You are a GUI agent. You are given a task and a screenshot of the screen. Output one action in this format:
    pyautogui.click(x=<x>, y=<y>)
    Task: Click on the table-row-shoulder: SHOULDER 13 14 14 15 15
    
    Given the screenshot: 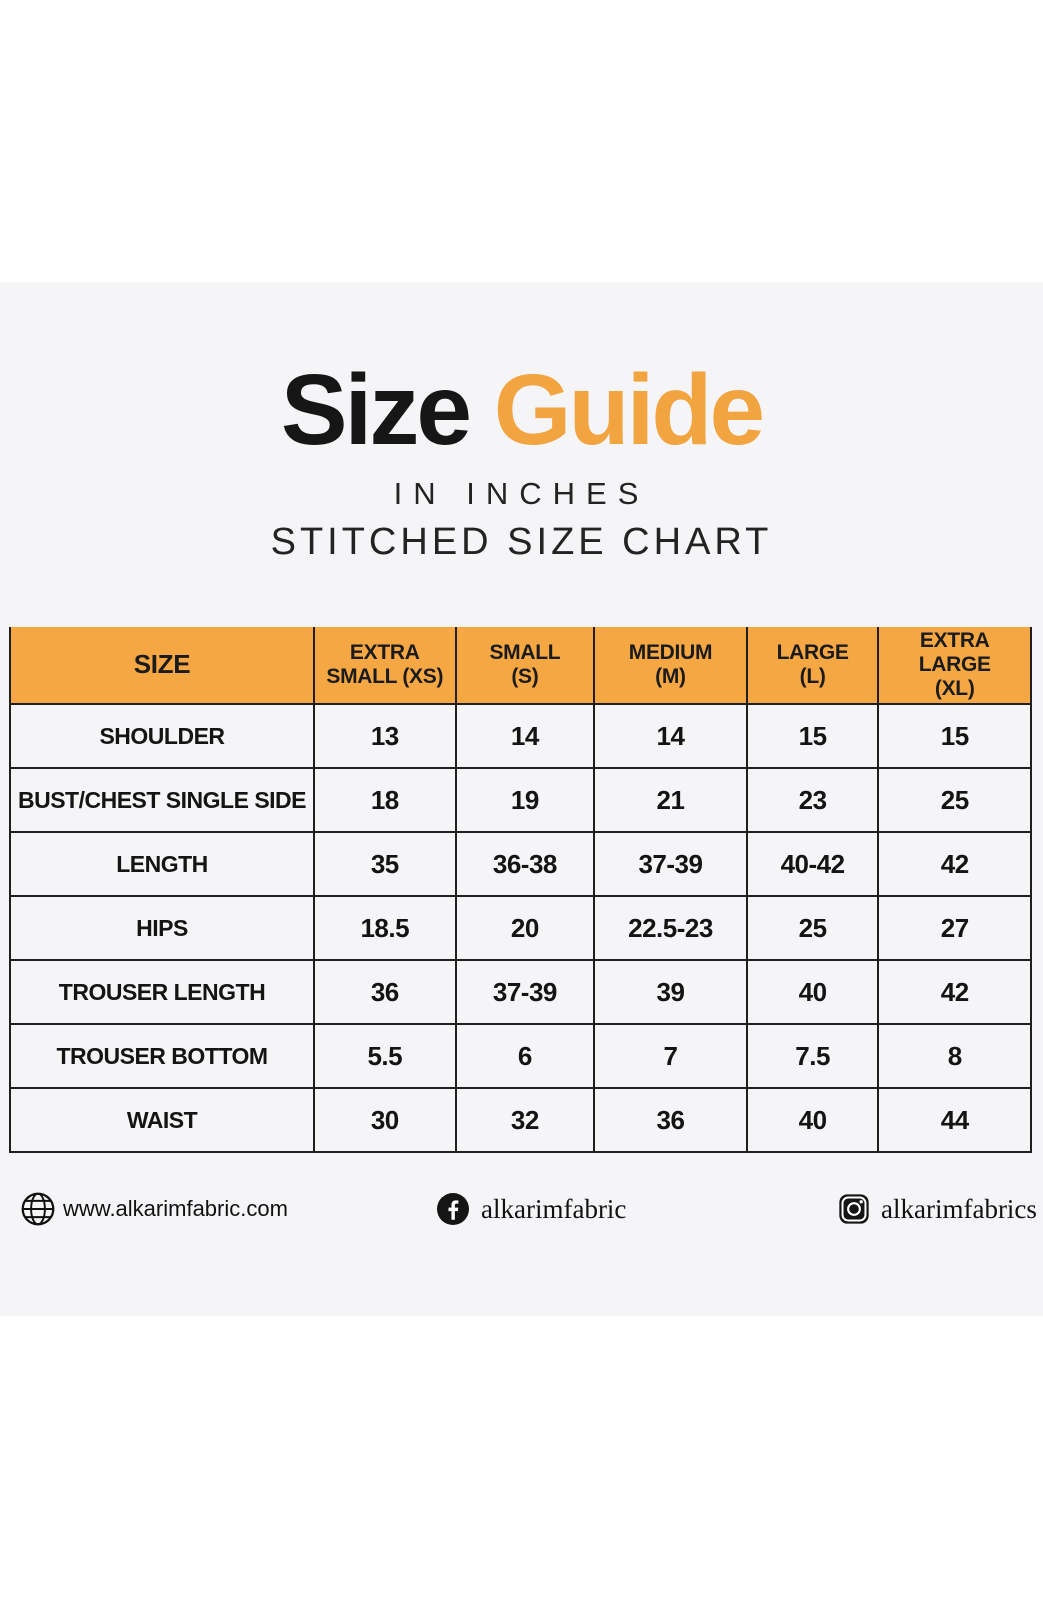 What is the action you would take?
    pyautogui.click(x=520, y=736)
    